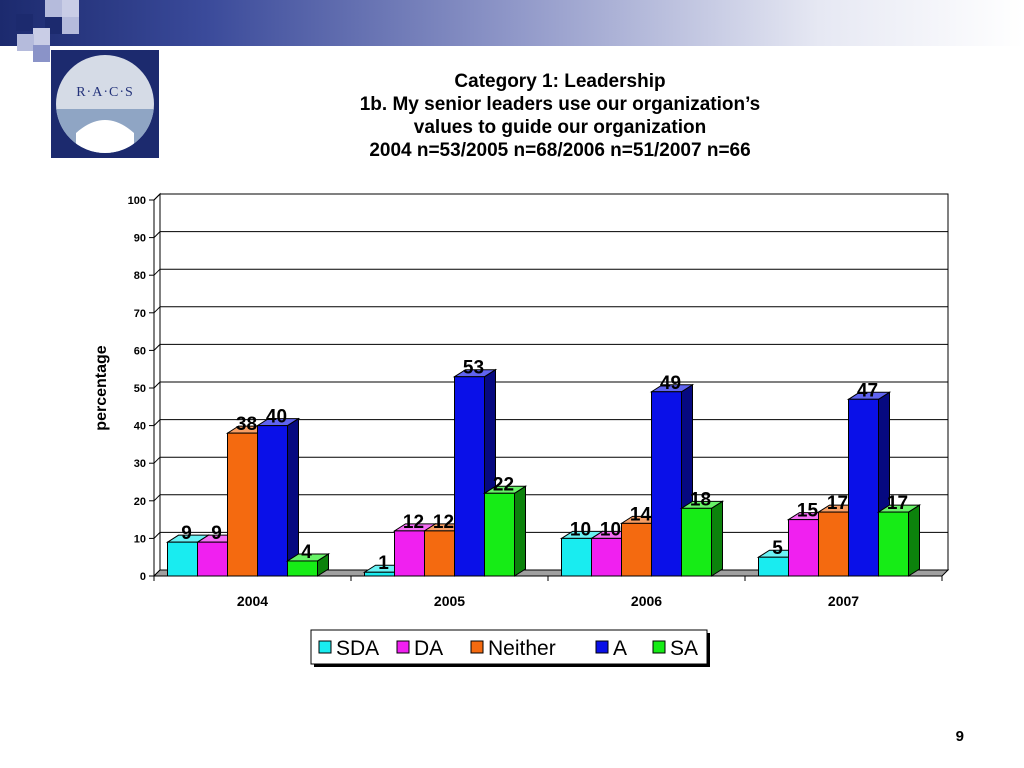 This screenshot has height=768, width=1024. What do you see at coordinates (137, 201) in the screenshot?
I see `y-tick-label: 100` at bounding box center [137, 201].